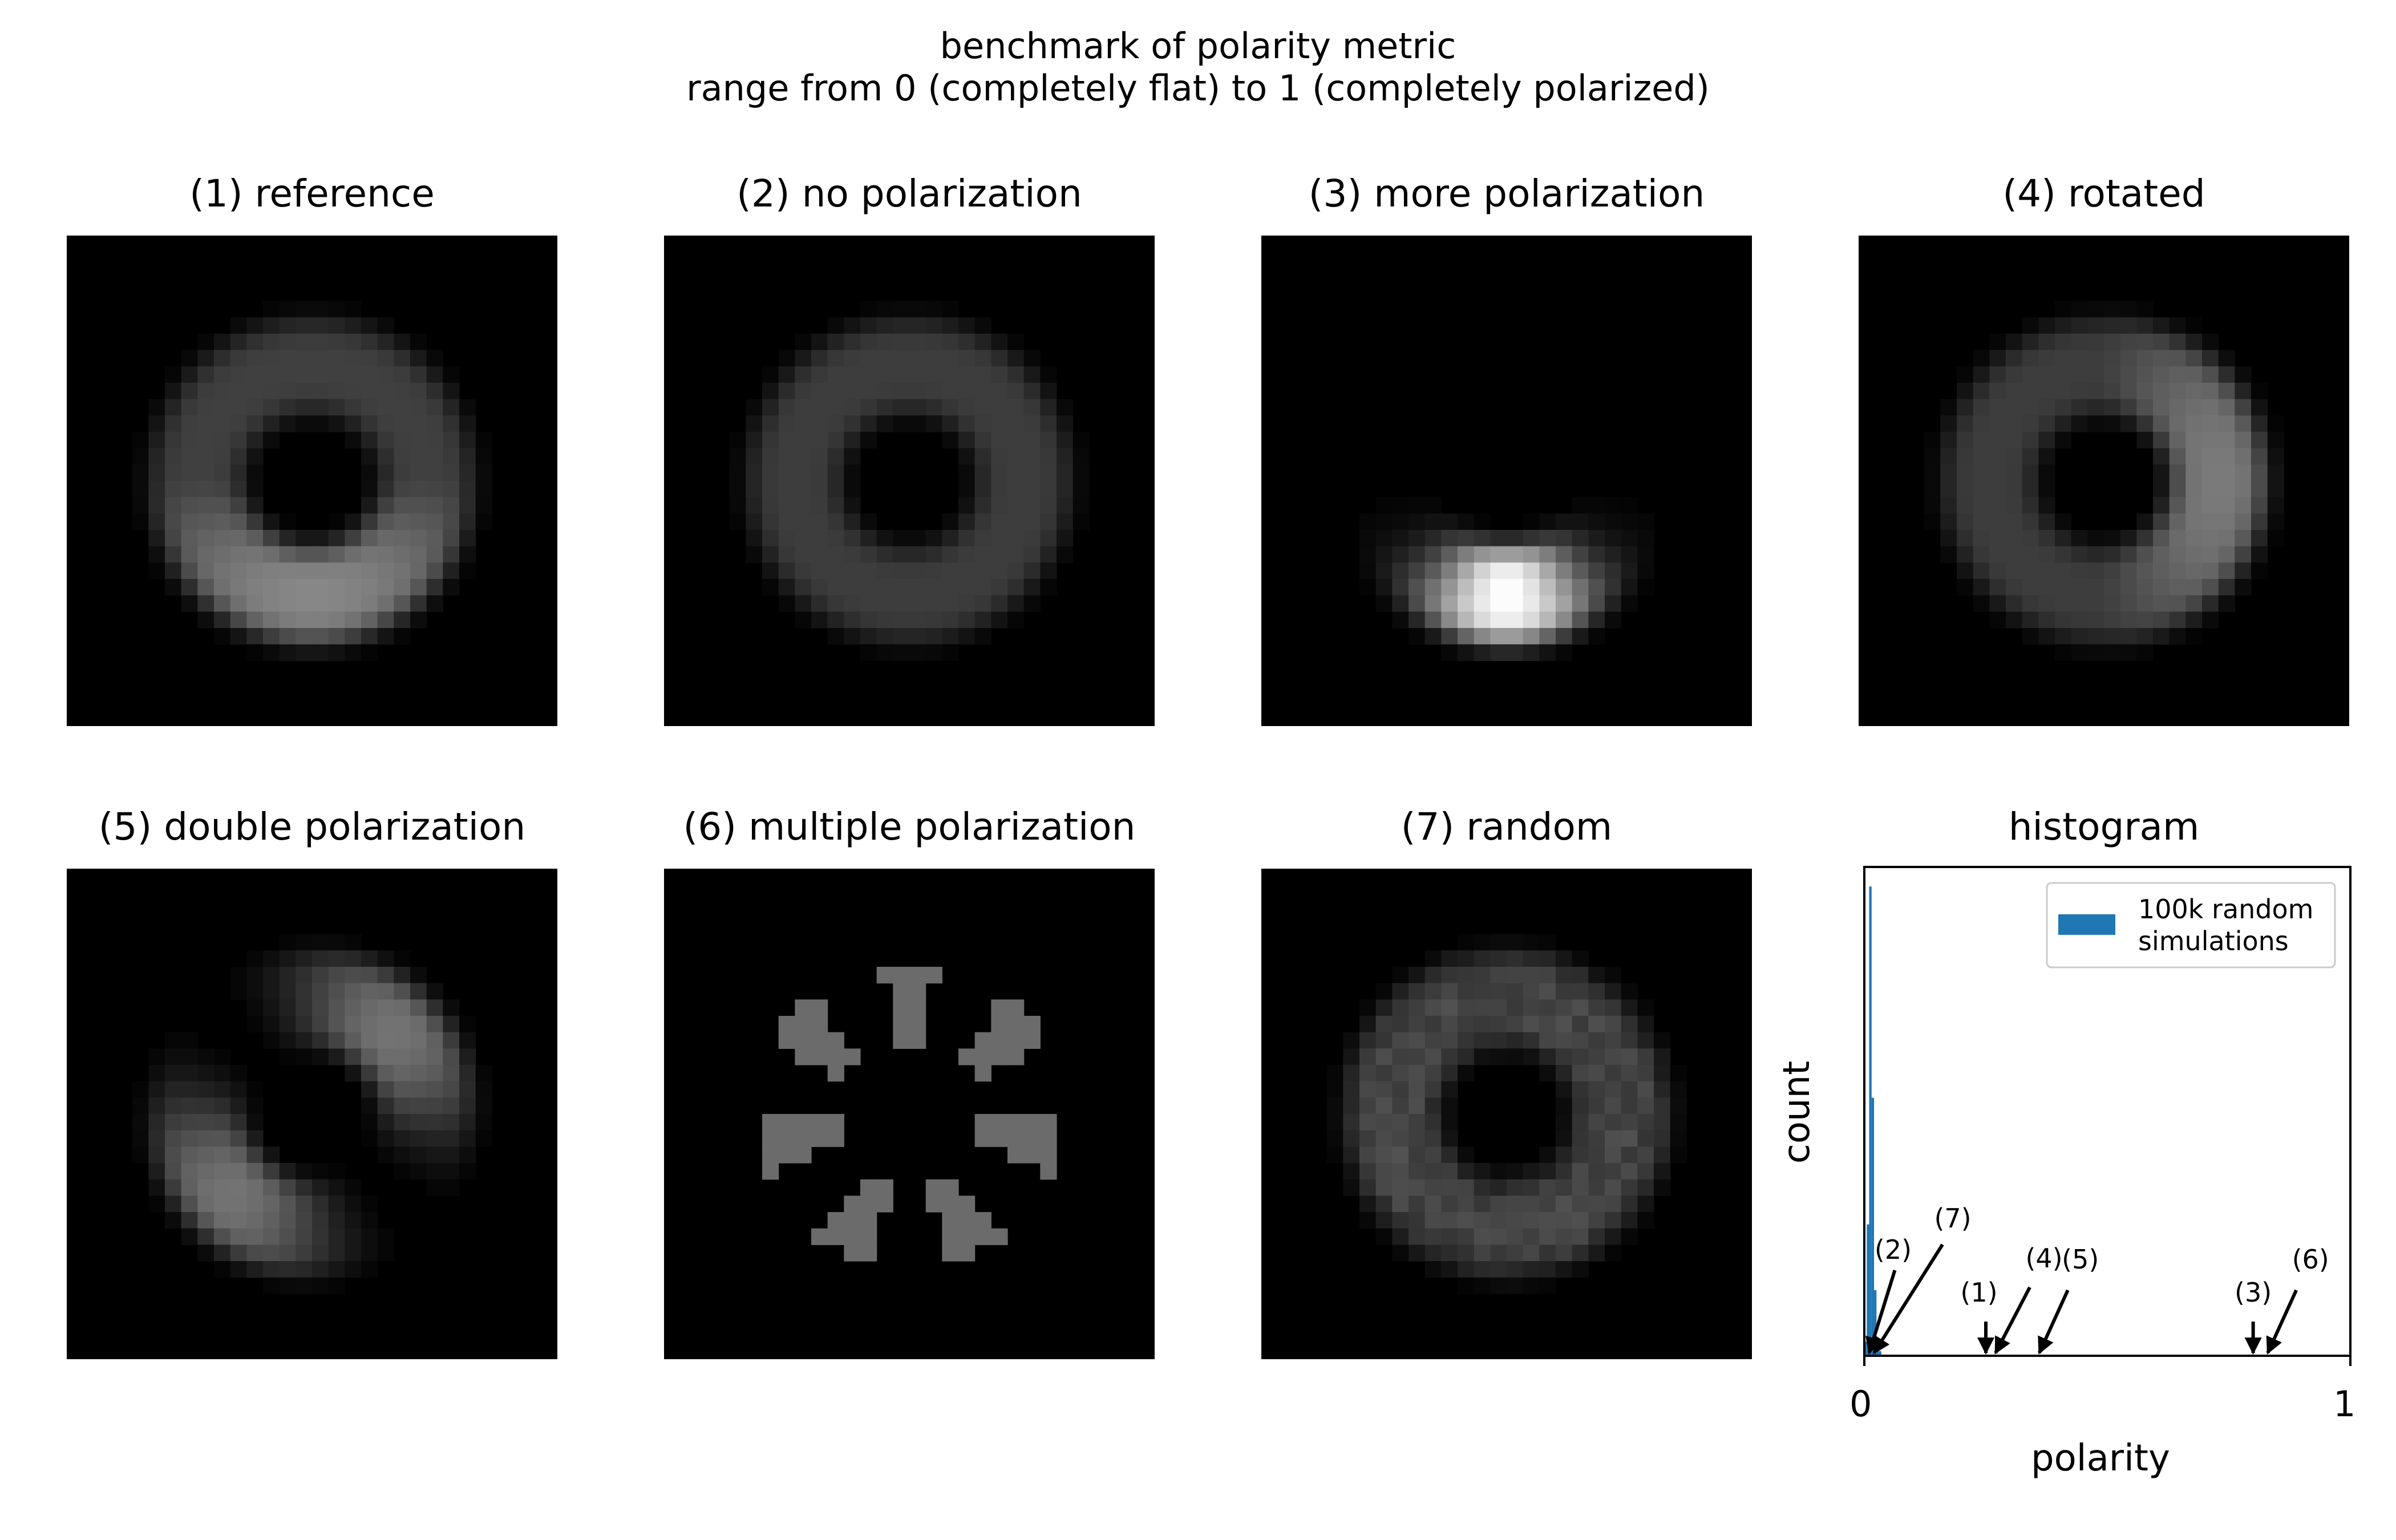  Describe the element at coordinates (2100, 1458) in the screenshot. I see `histogram-xlabel: polarity` at that location.